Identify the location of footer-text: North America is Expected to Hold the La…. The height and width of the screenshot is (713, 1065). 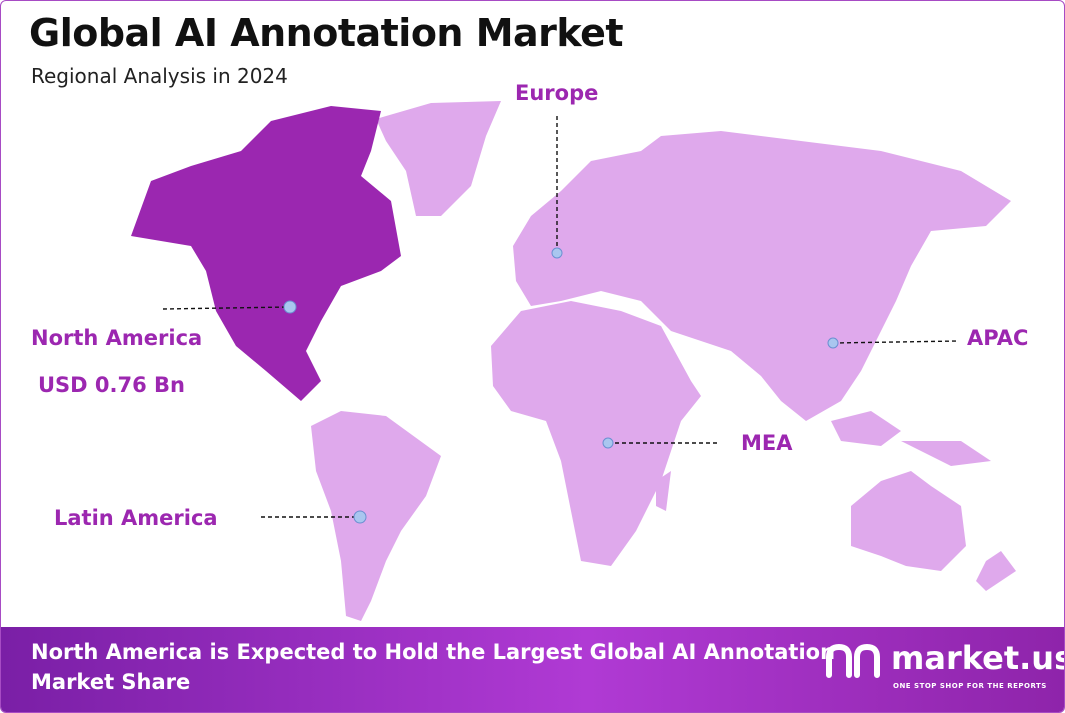
(433, 667).